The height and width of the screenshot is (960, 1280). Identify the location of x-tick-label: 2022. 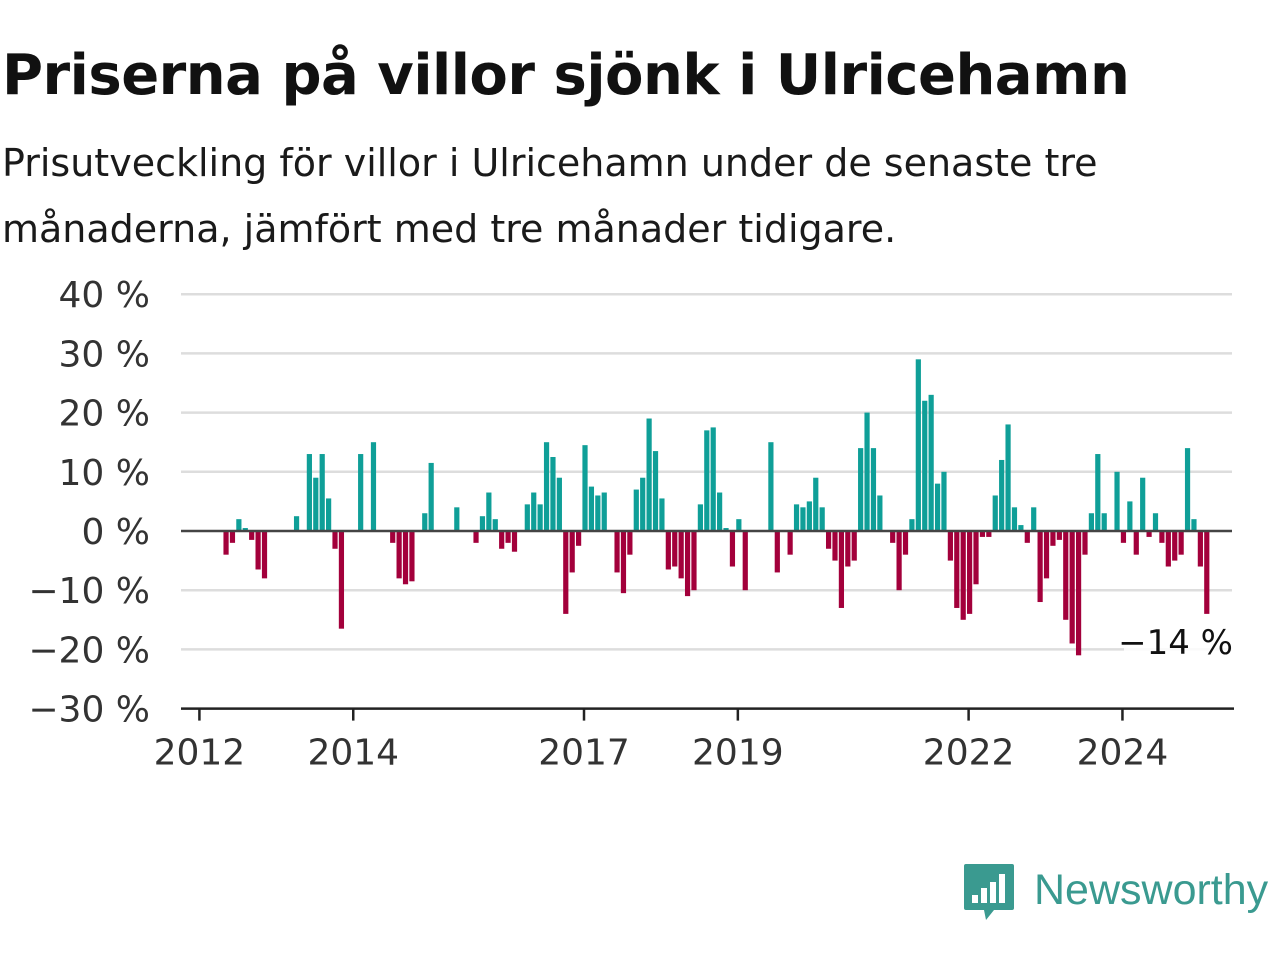
(969, 753).